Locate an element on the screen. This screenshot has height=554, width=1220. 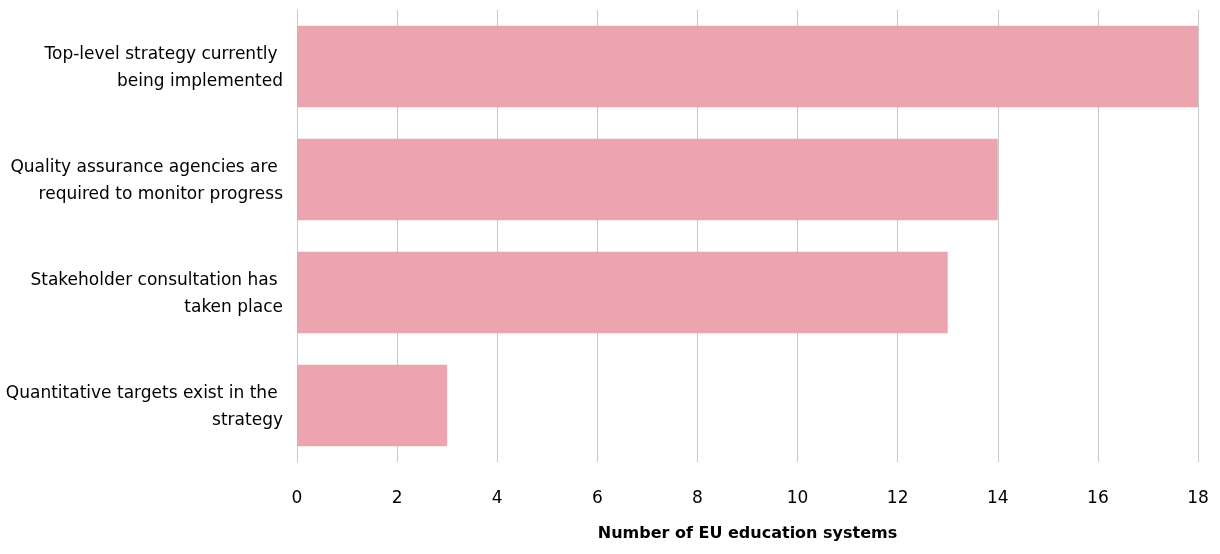
y-tick-label: Stakeholder consultation has taken place is located at coordinates (156, 292).